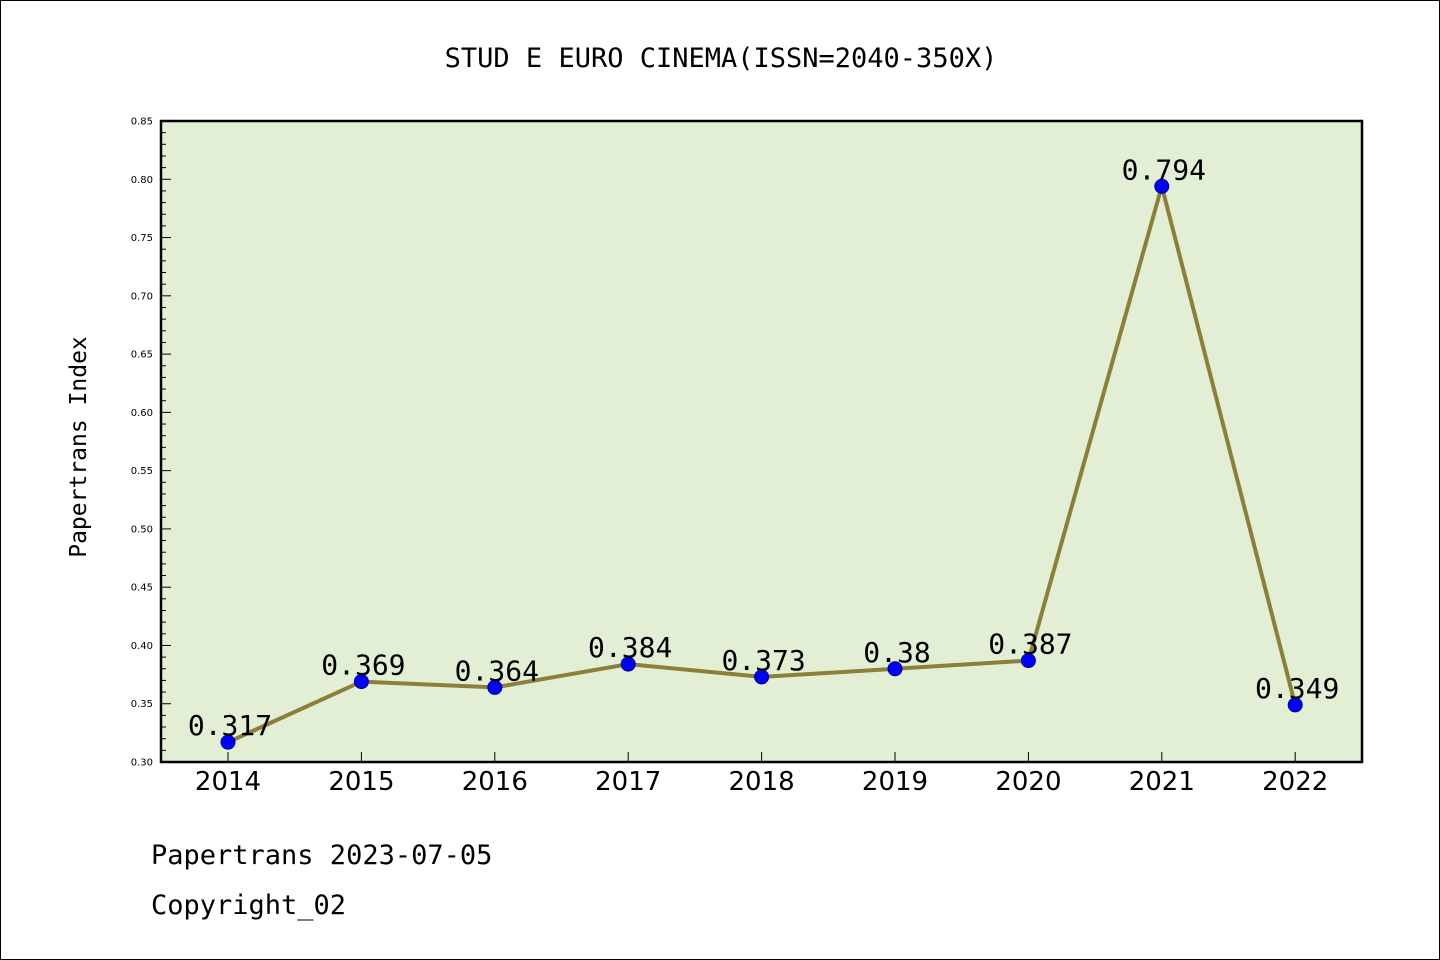 The width and height of the screenshot is (1440, 960). What do you see at coordinates (1295, 782) in the screenshot?
I see `x-tick-label: 2022` at bounding box center [1295, 782].